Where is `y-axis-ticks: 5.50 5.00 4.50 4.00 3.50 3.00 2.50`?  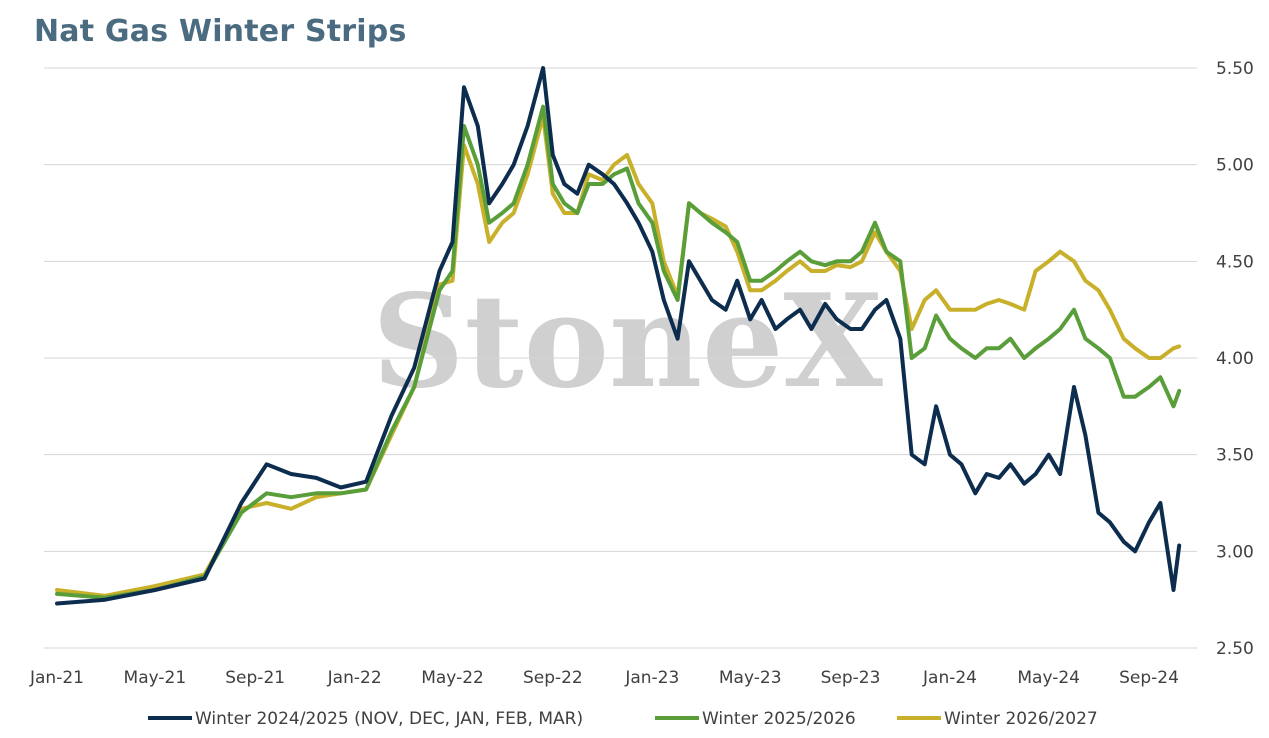
y-axis-ticks: 5.50 5.00 4.50 4.00 3.50 3.00 2.50 is located at coordinates (1235, 359).